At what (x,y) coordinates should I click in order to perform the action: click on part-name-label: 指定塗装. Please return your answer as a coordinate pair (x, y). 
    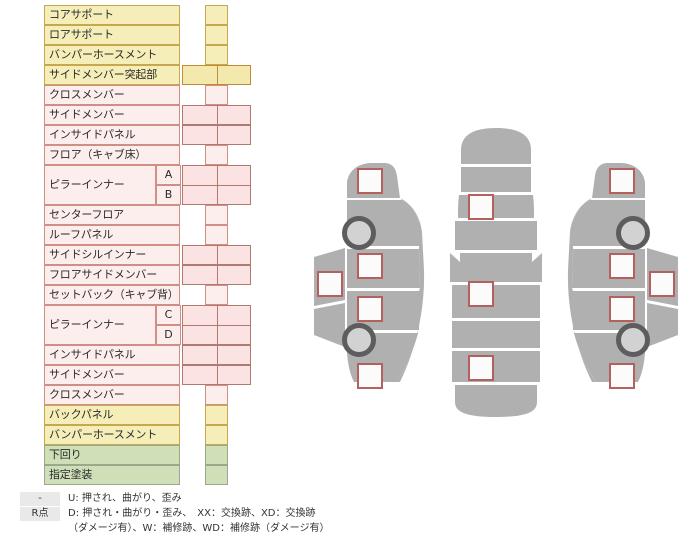
    Looking at the image, I should click on (112, 475).